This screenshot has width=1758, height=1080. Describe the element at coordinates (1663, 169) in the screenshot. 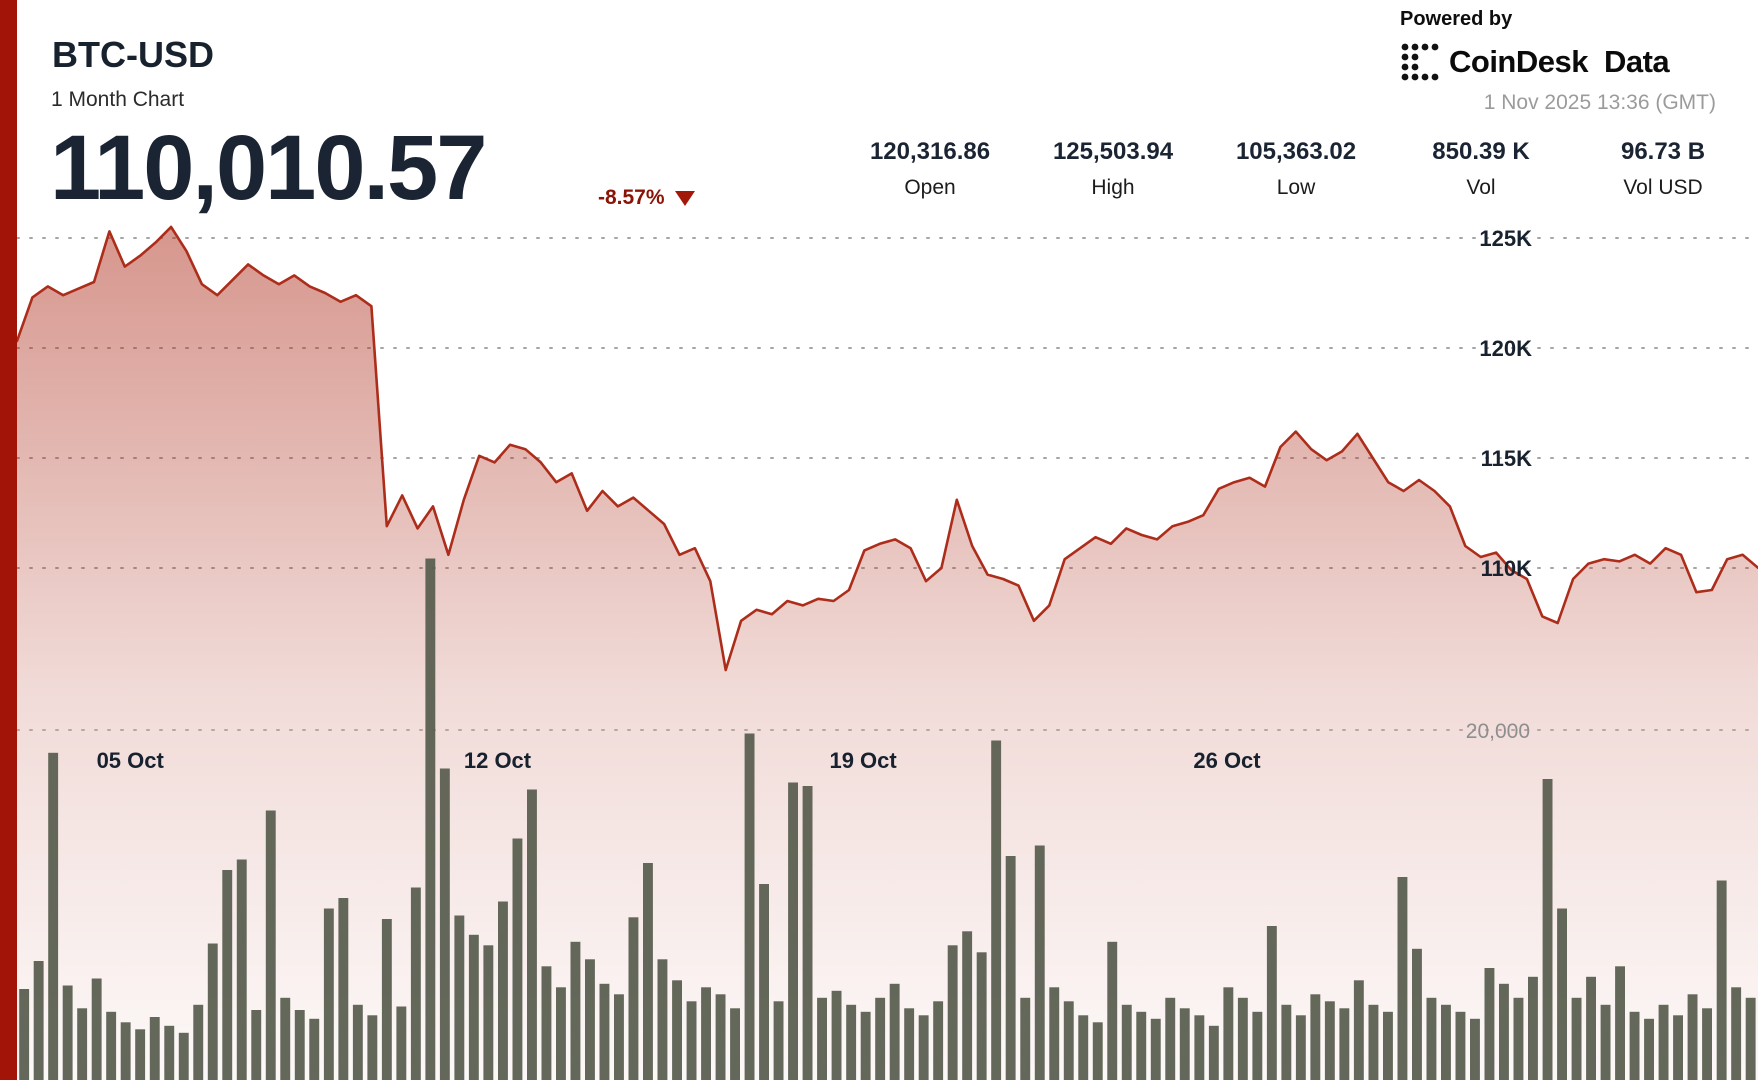

I see `stat-vol-usd: 96.73 B Vol USD` at that location.